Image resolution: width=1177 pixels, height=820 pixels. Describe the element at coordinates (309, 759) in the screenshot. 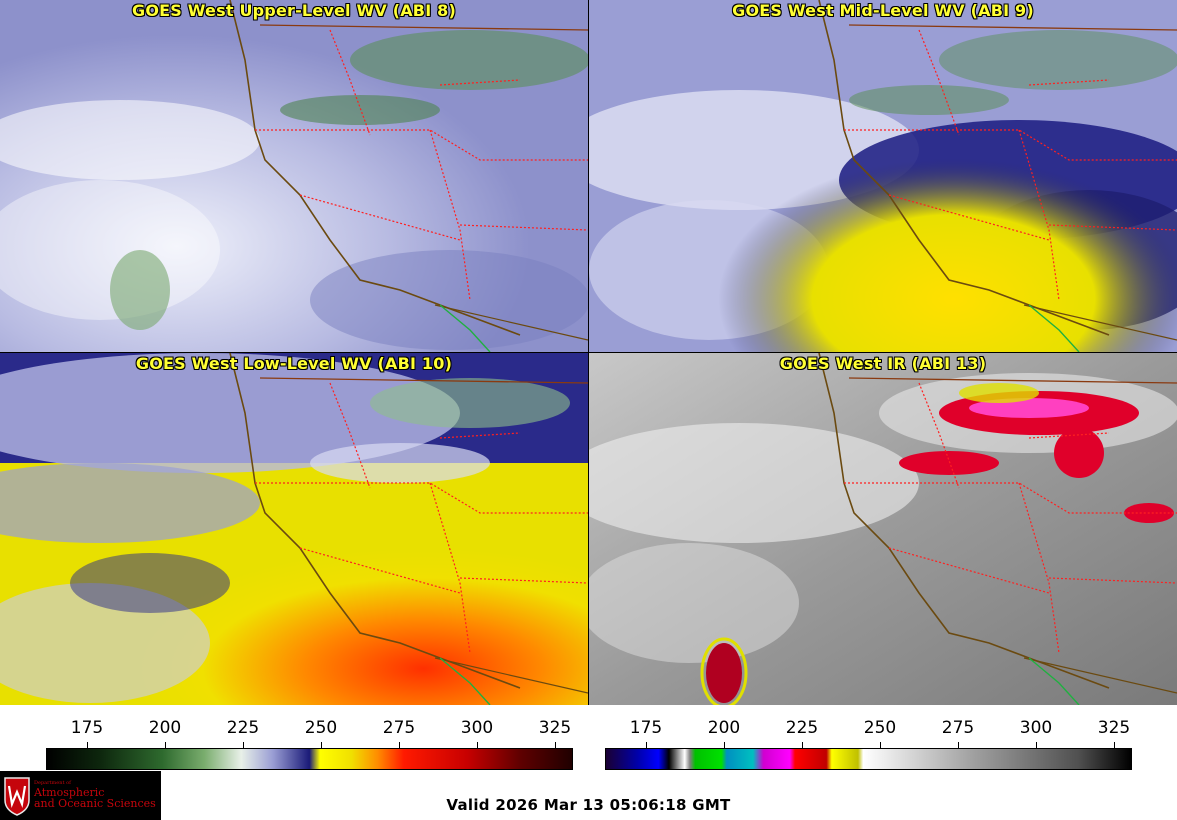

I see `wv-colorbar` at that location.